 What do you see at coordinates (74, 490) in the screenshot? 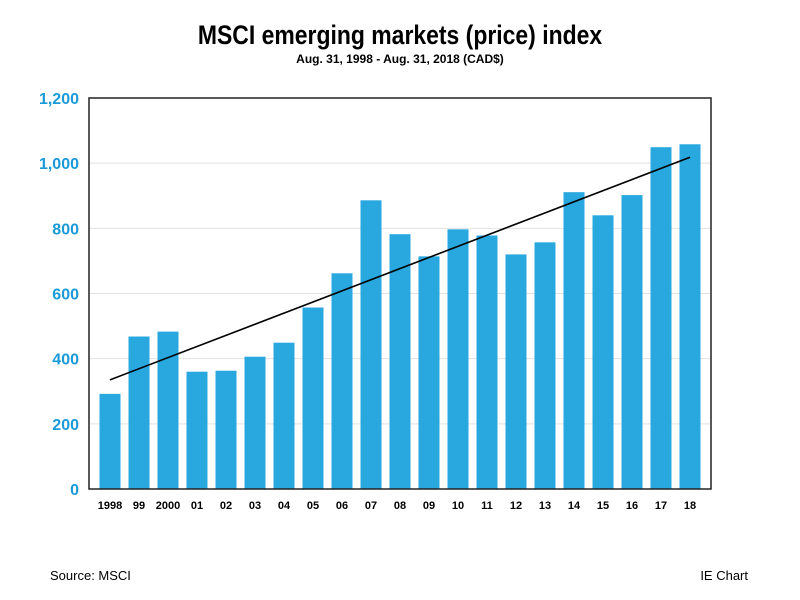
I see `y-tick-label: 0` at bounding box center [74, 490].